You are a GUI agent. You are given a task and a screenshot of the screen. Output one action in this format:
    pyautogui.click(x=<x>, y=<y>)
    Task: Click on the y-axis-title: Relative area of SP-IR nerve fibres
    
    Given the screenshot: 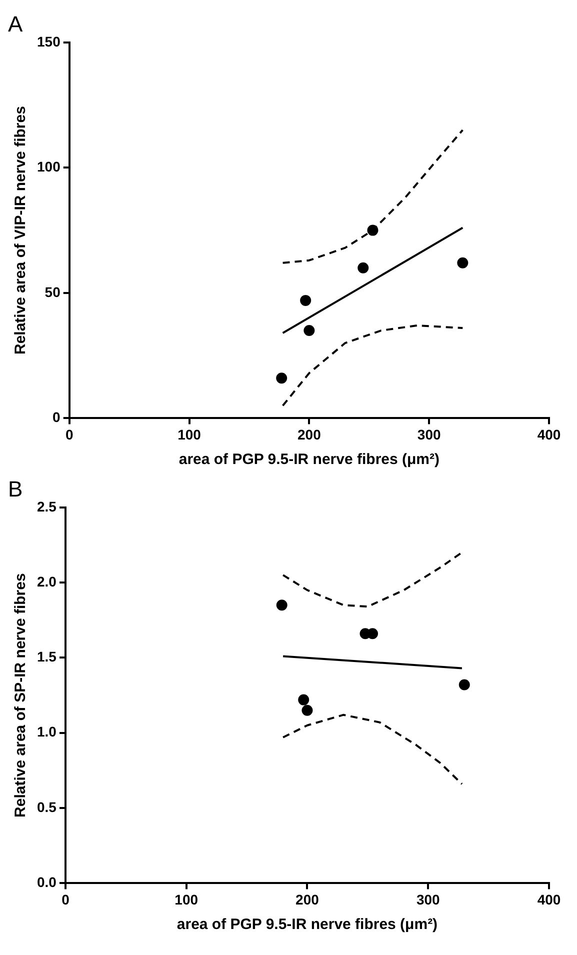 What is the action you would take?
    pyautogui.click(x=21, y=695)
    